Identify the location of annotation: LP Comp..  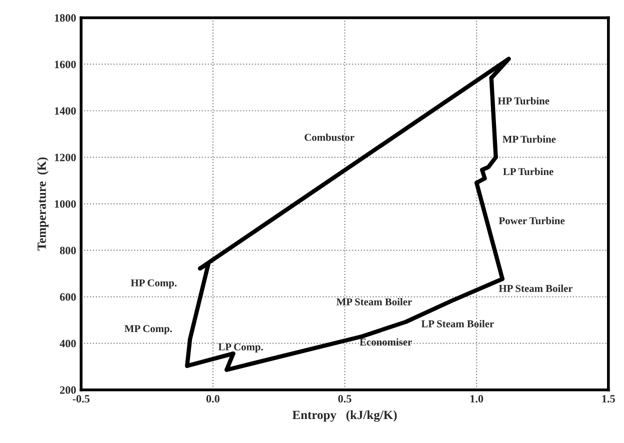
(240, 348).